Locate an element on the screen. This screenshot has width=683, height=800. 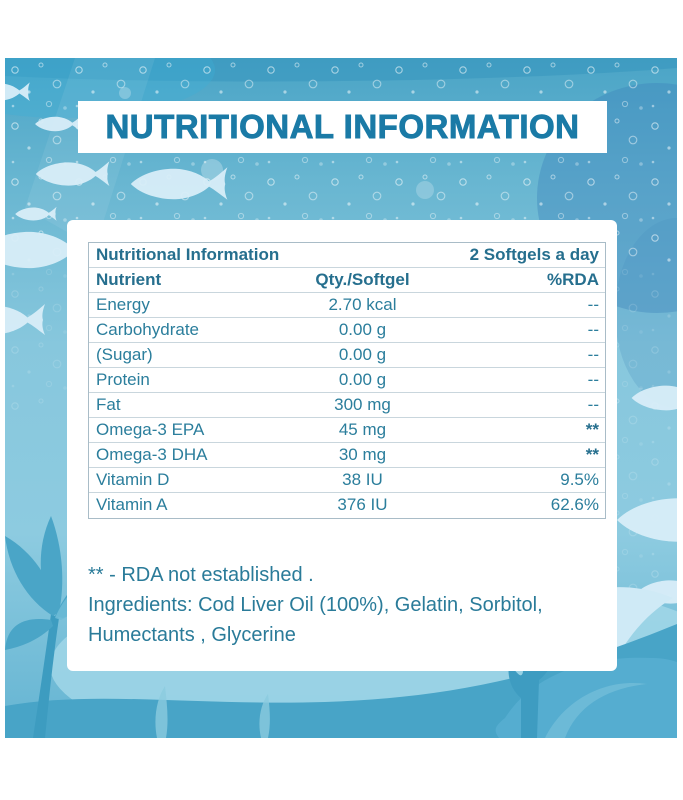
column-header-qty: Qty./Softgel is located at coordinates (362, 279).